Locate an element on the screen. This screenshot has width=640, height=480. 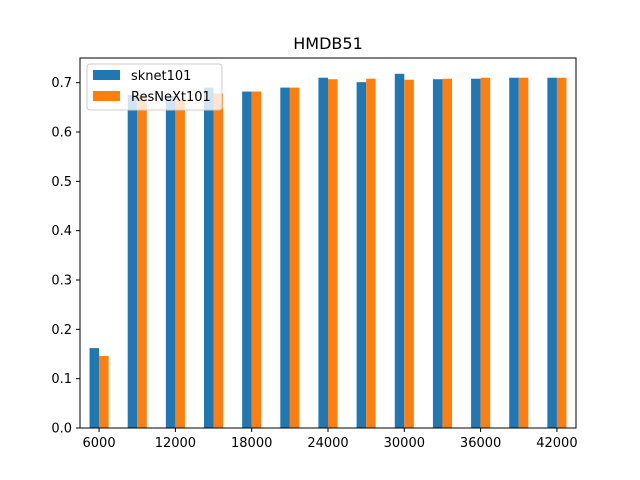
legend: sknet101 ResNeXt101 is located at coordinates (154, 87).